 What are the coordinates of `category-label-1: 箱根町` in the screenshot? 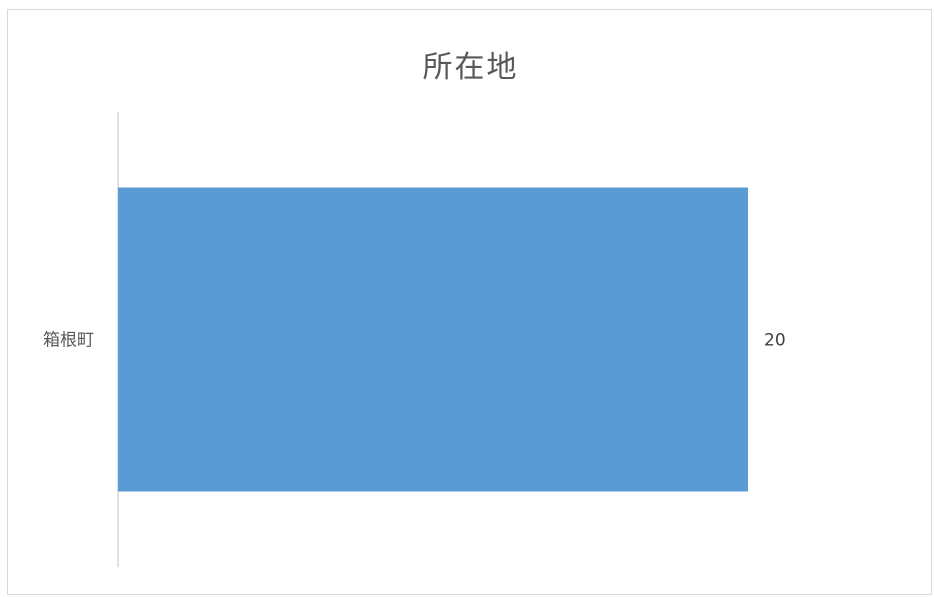 It's located at (68, 341).